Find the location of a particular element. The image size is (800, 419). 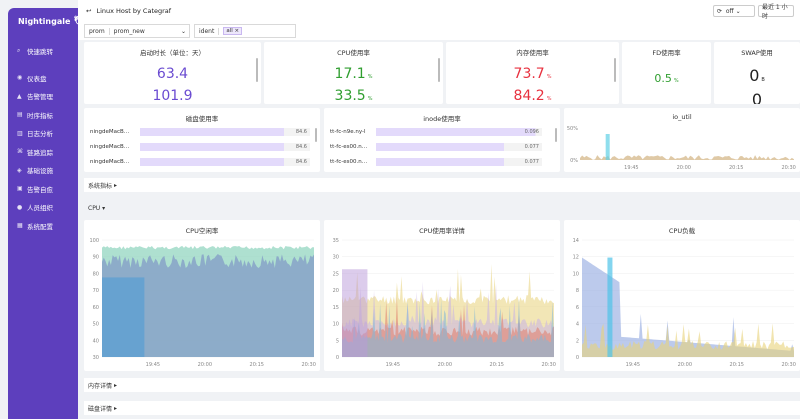

chart-title: CPU空闲率 is located at coordinates (202, 231).